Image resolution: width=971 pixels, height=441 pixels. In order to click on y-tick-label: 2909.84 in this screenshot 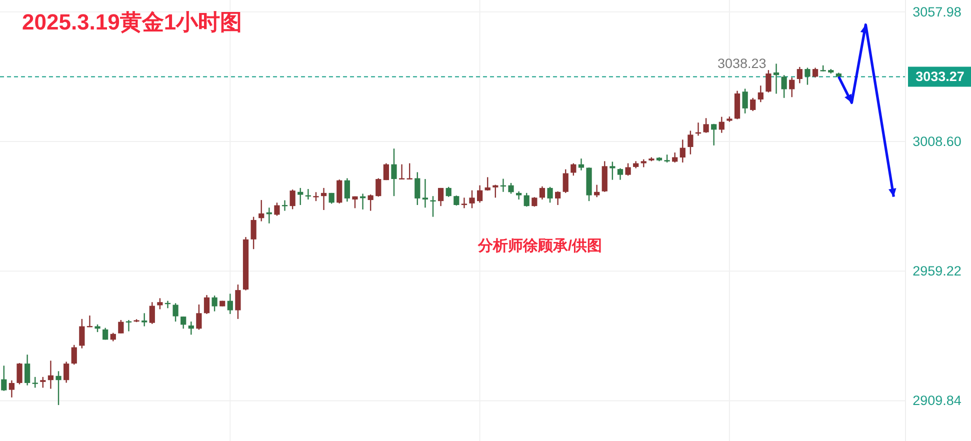, I will do `click(937, 400)`.